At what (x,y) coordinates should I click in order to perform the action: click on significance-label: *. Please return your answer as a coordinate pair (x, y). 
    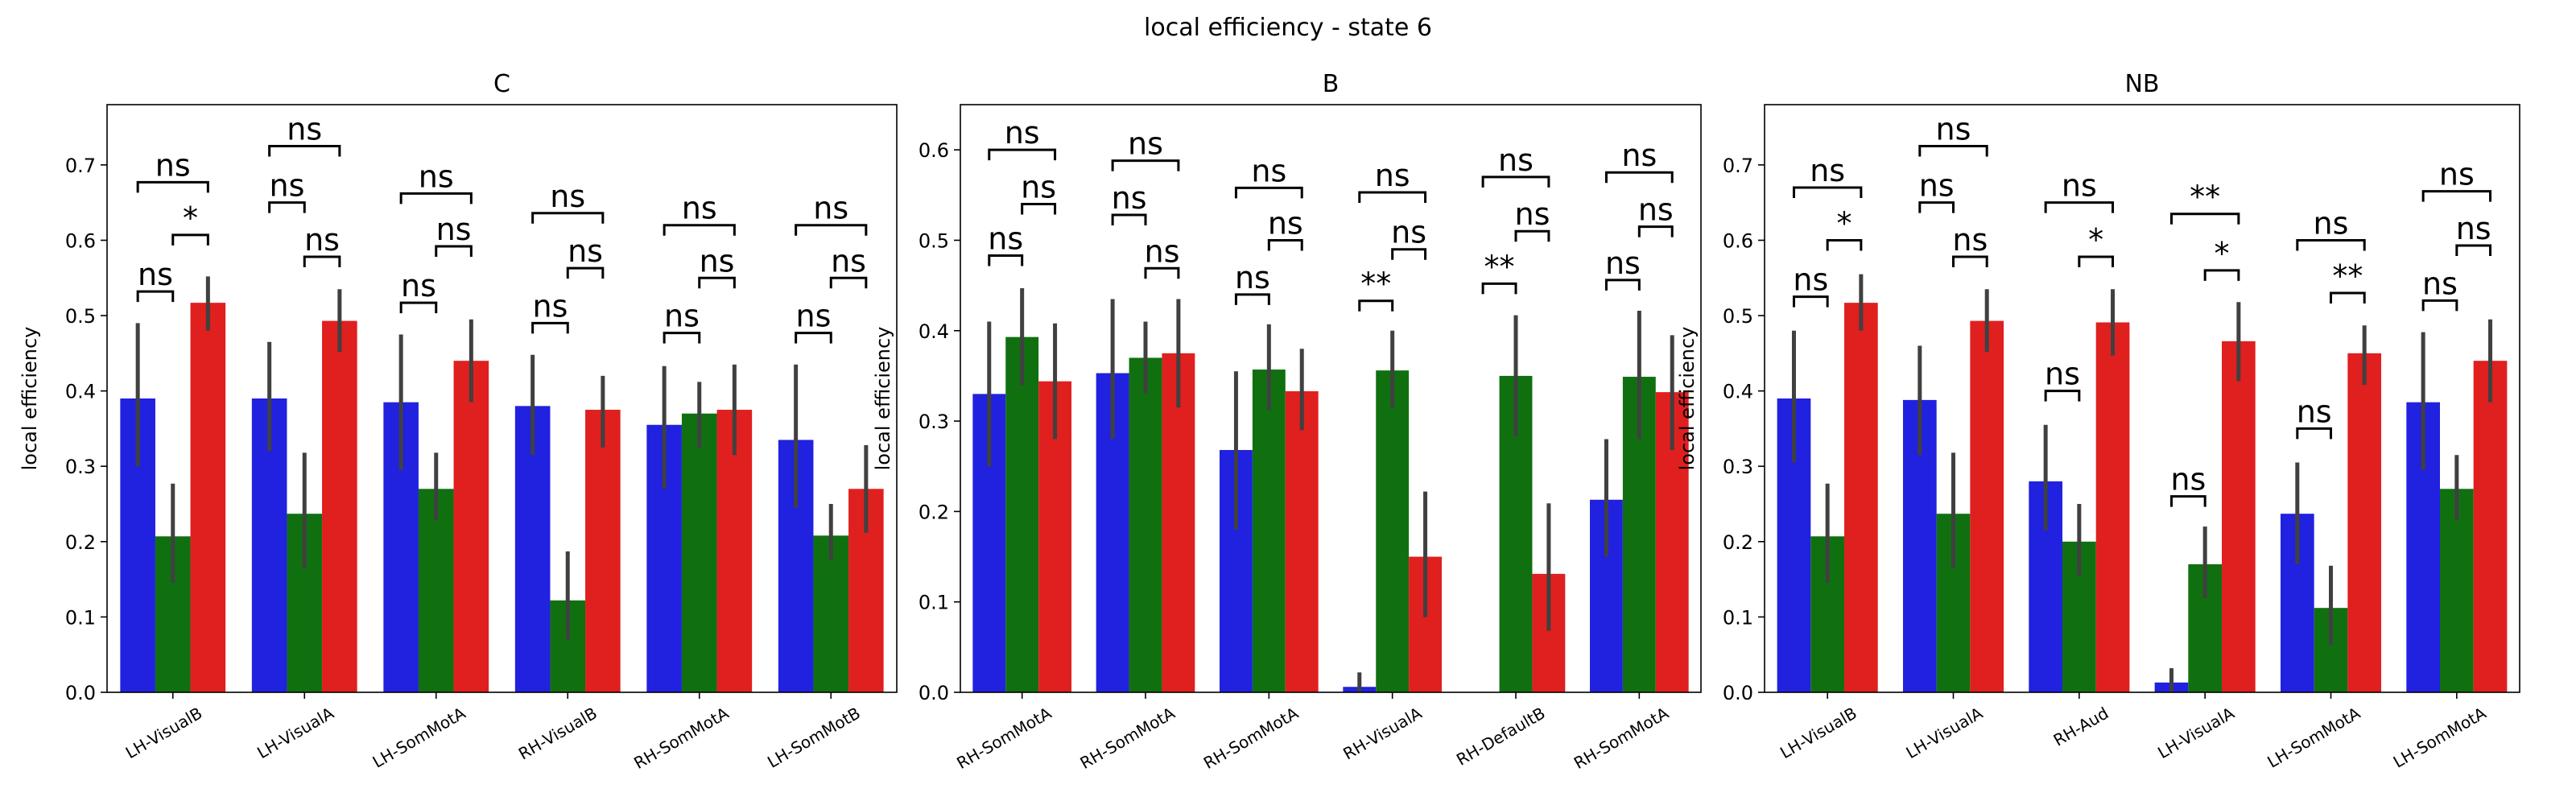
    Looking at the image, I should click on (190, 218).